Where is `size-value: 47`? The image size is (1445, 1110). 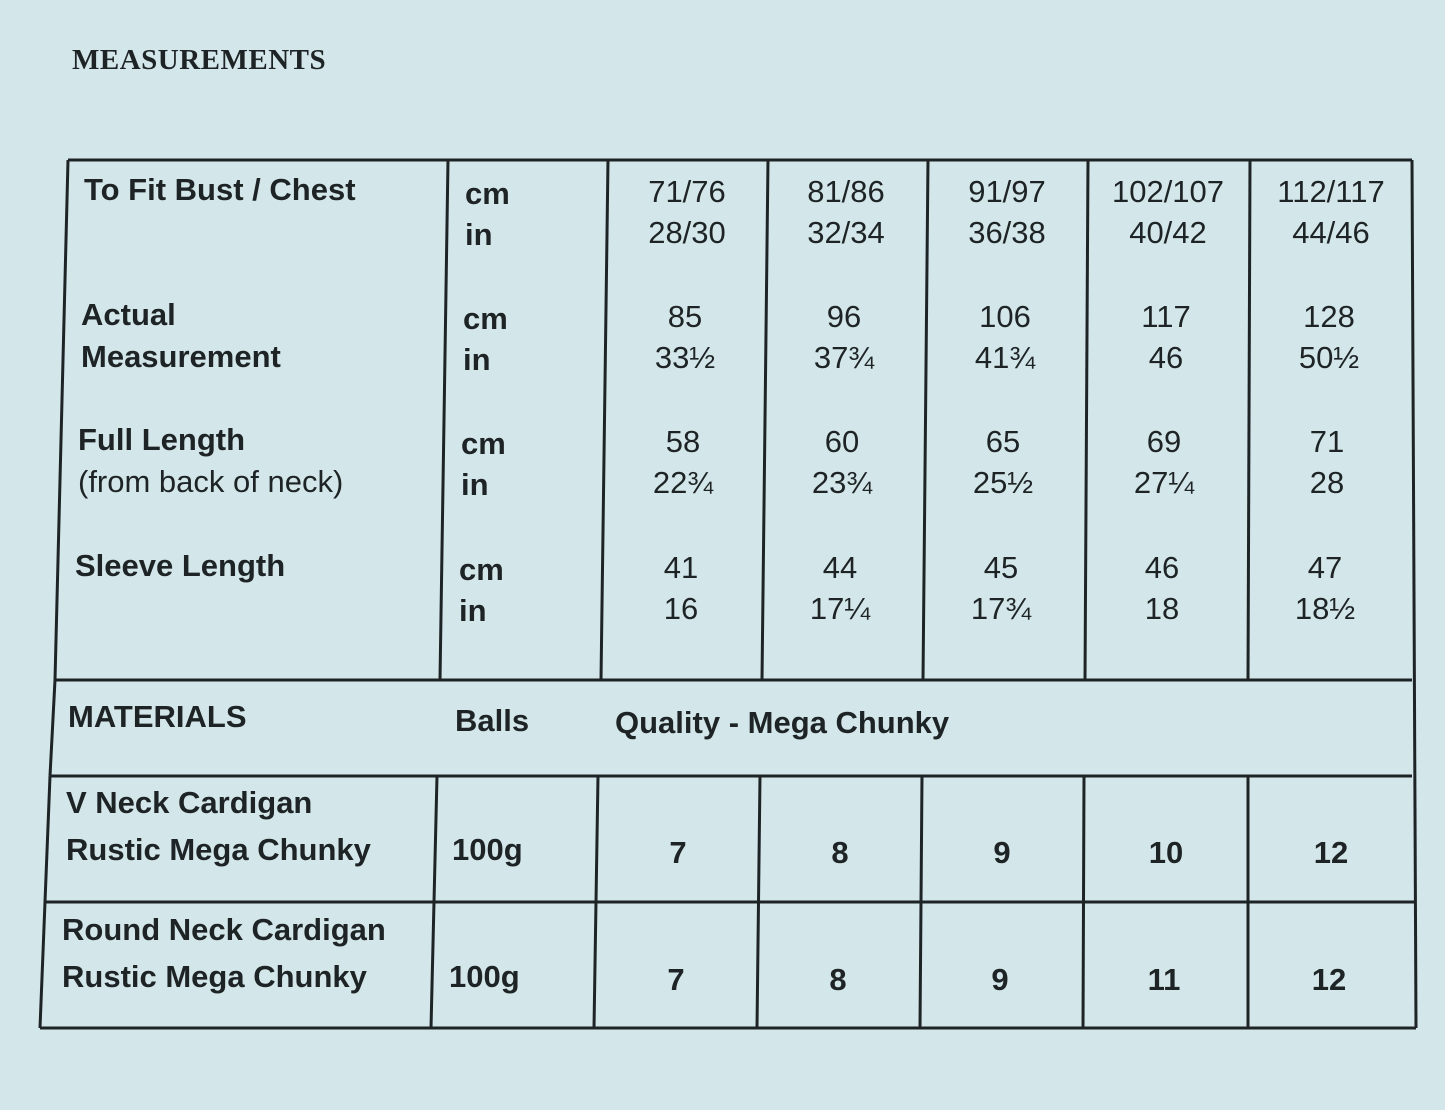
size-value: 47 is located at coordinates (1325, 567).